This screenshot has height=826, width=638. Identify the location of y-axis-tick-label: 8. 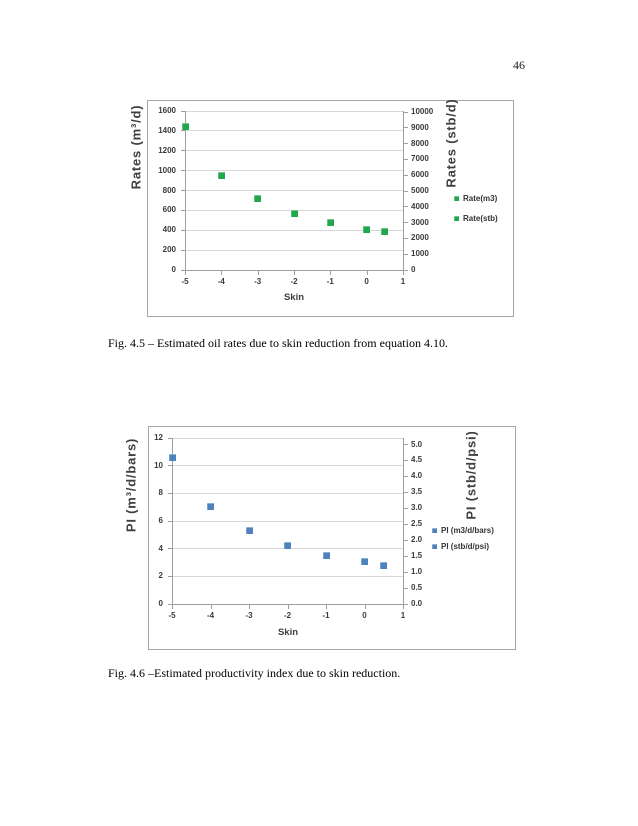
(160, 493).